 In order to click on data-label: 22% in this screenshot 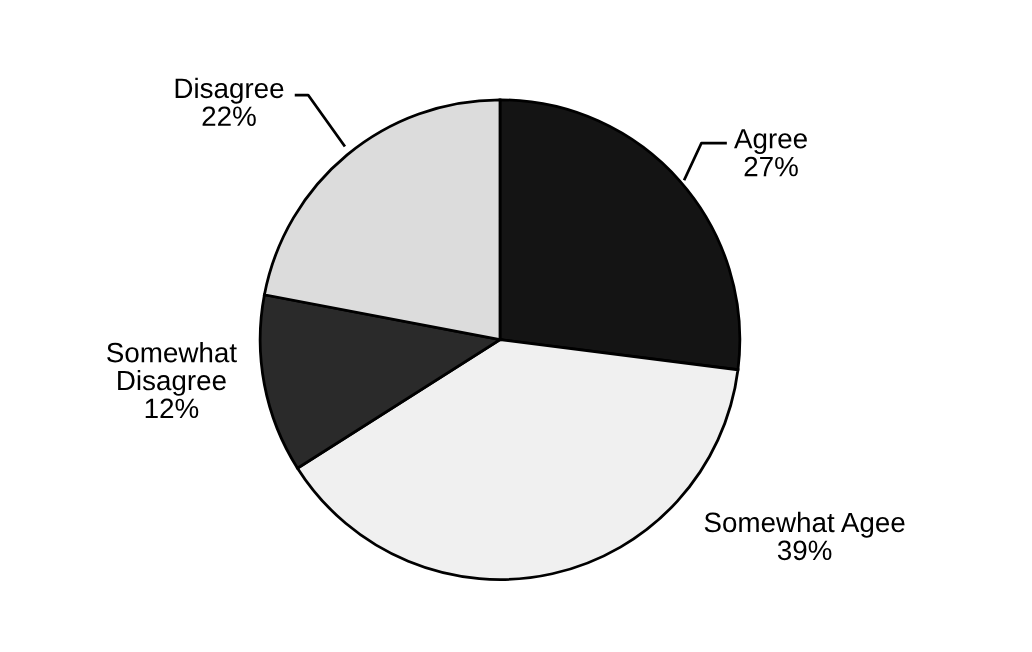, I will do `click(229, 116)`.